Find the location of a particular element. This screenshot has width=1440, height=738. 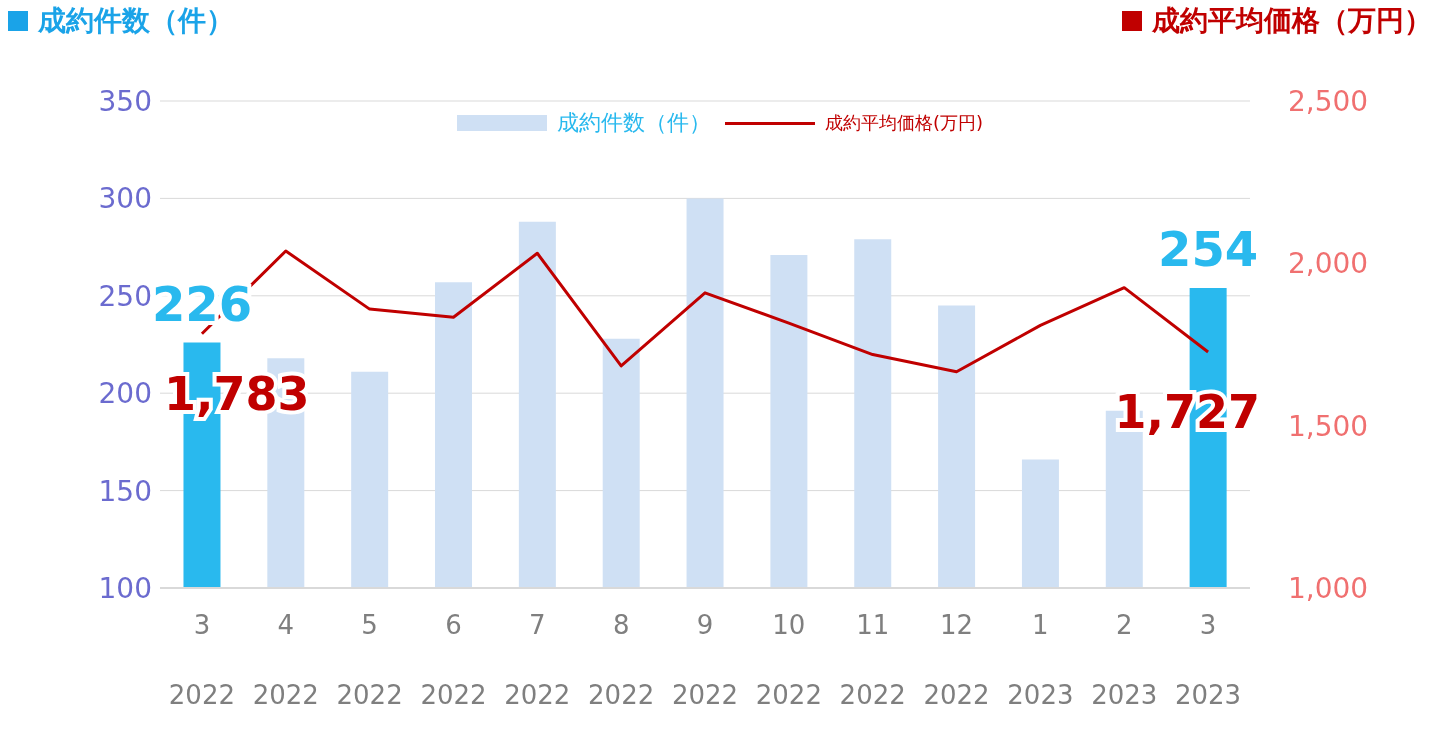

category-label: 8 2022 is located at coordinates (621, 660).